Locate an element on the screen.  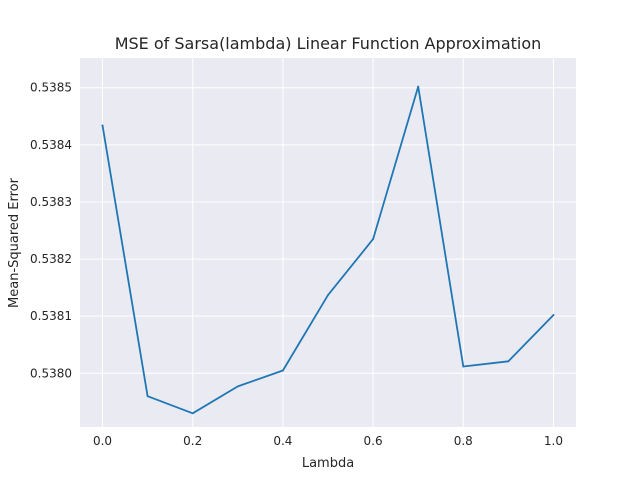
x-tick-label: 1.0 is located at coordinates (553, 441).